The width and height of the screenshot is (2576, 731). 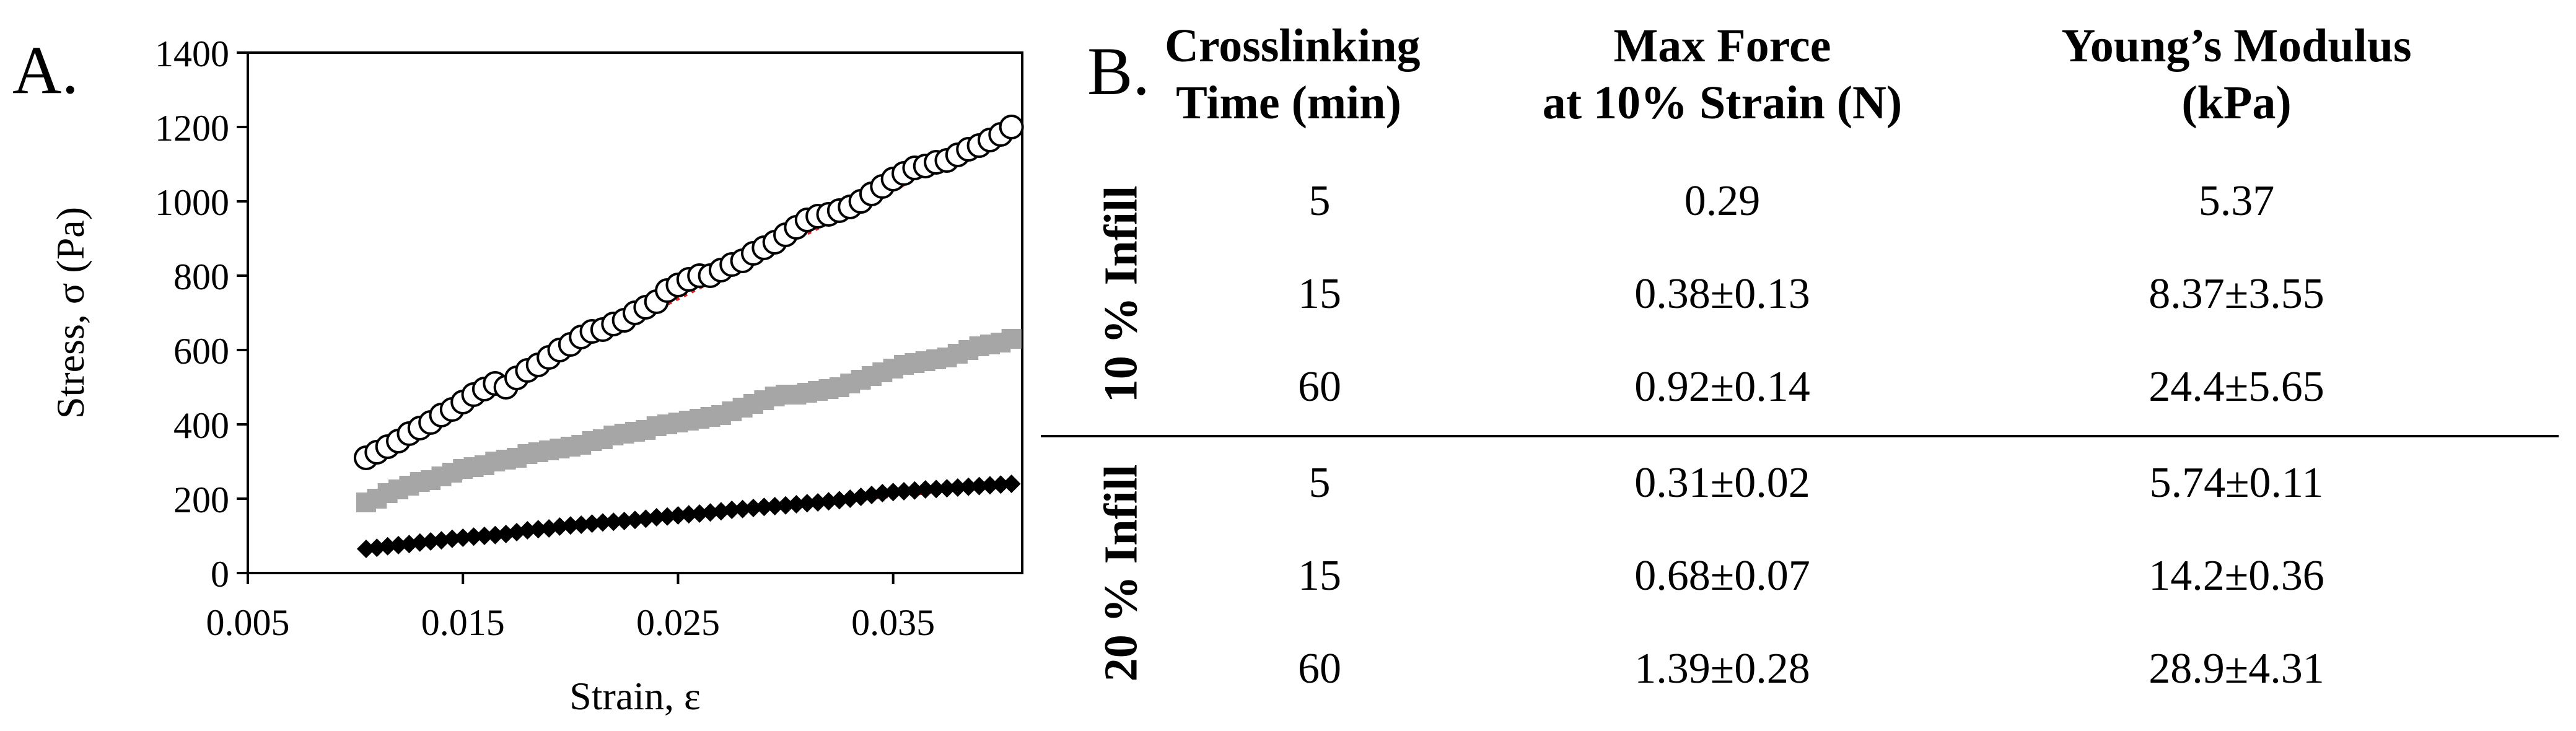 I want to click on panel-b-label: B., so click(x=1118, y=71).